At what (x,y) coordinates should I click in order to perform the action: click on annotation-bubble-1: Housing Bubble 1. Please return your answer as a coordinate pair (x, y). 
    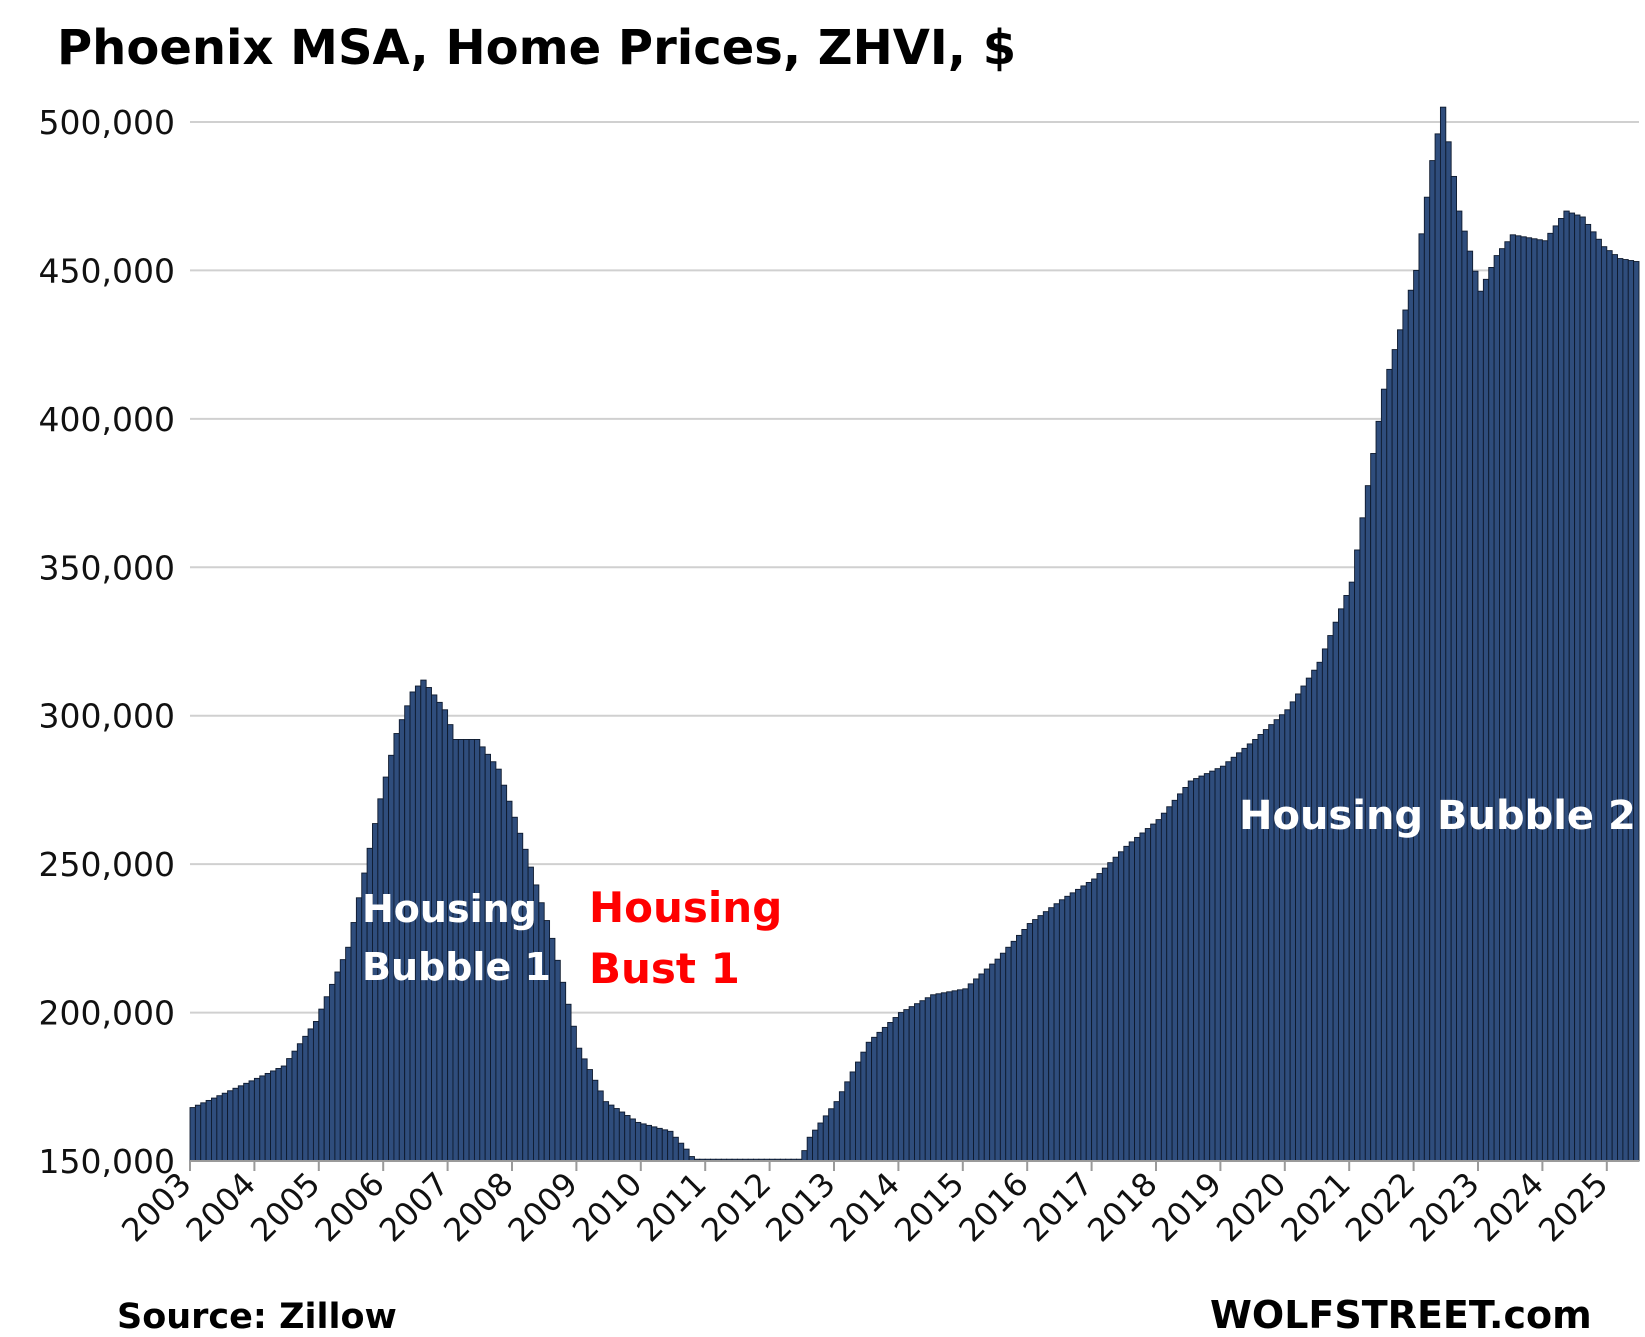
    Looking at the image, I should click on (456, 938).